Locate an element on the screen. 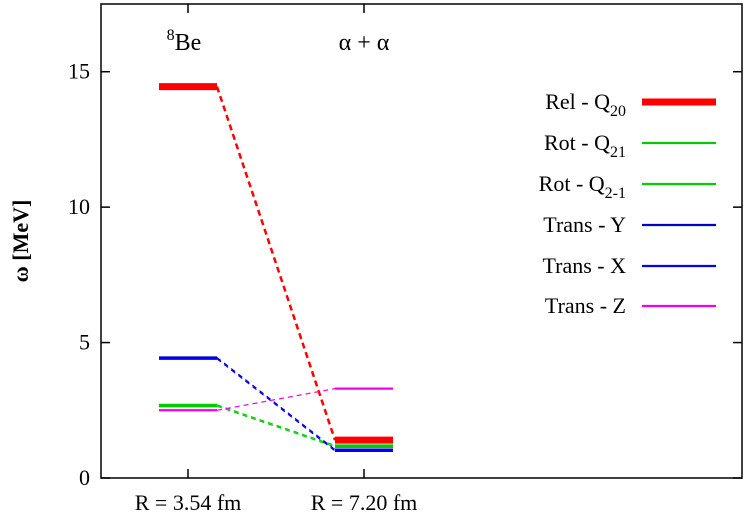 This screenshot has height=518, width=747. legend-label: Rot - Q2-1 is located at coordinates (582, 186).